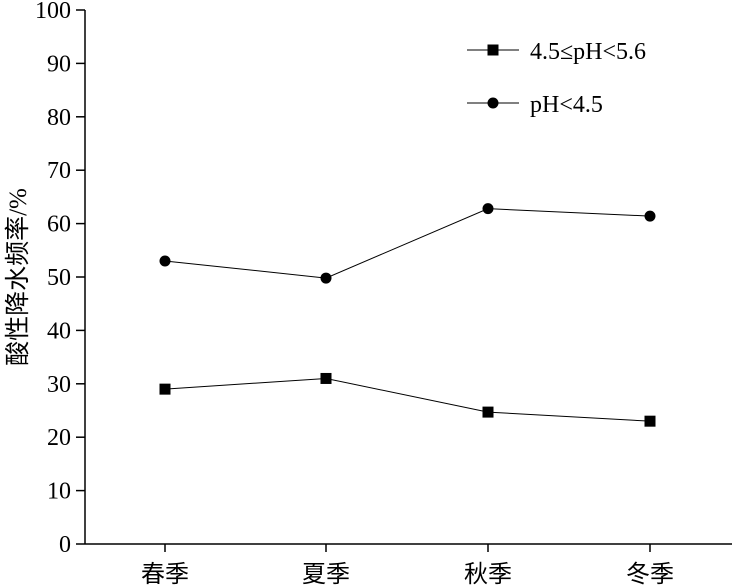 This screenshot has height=588, width=732. Describe the element at coordinates (59, 492) in the screenshot. I see `y-tick-label: 10` at that location.